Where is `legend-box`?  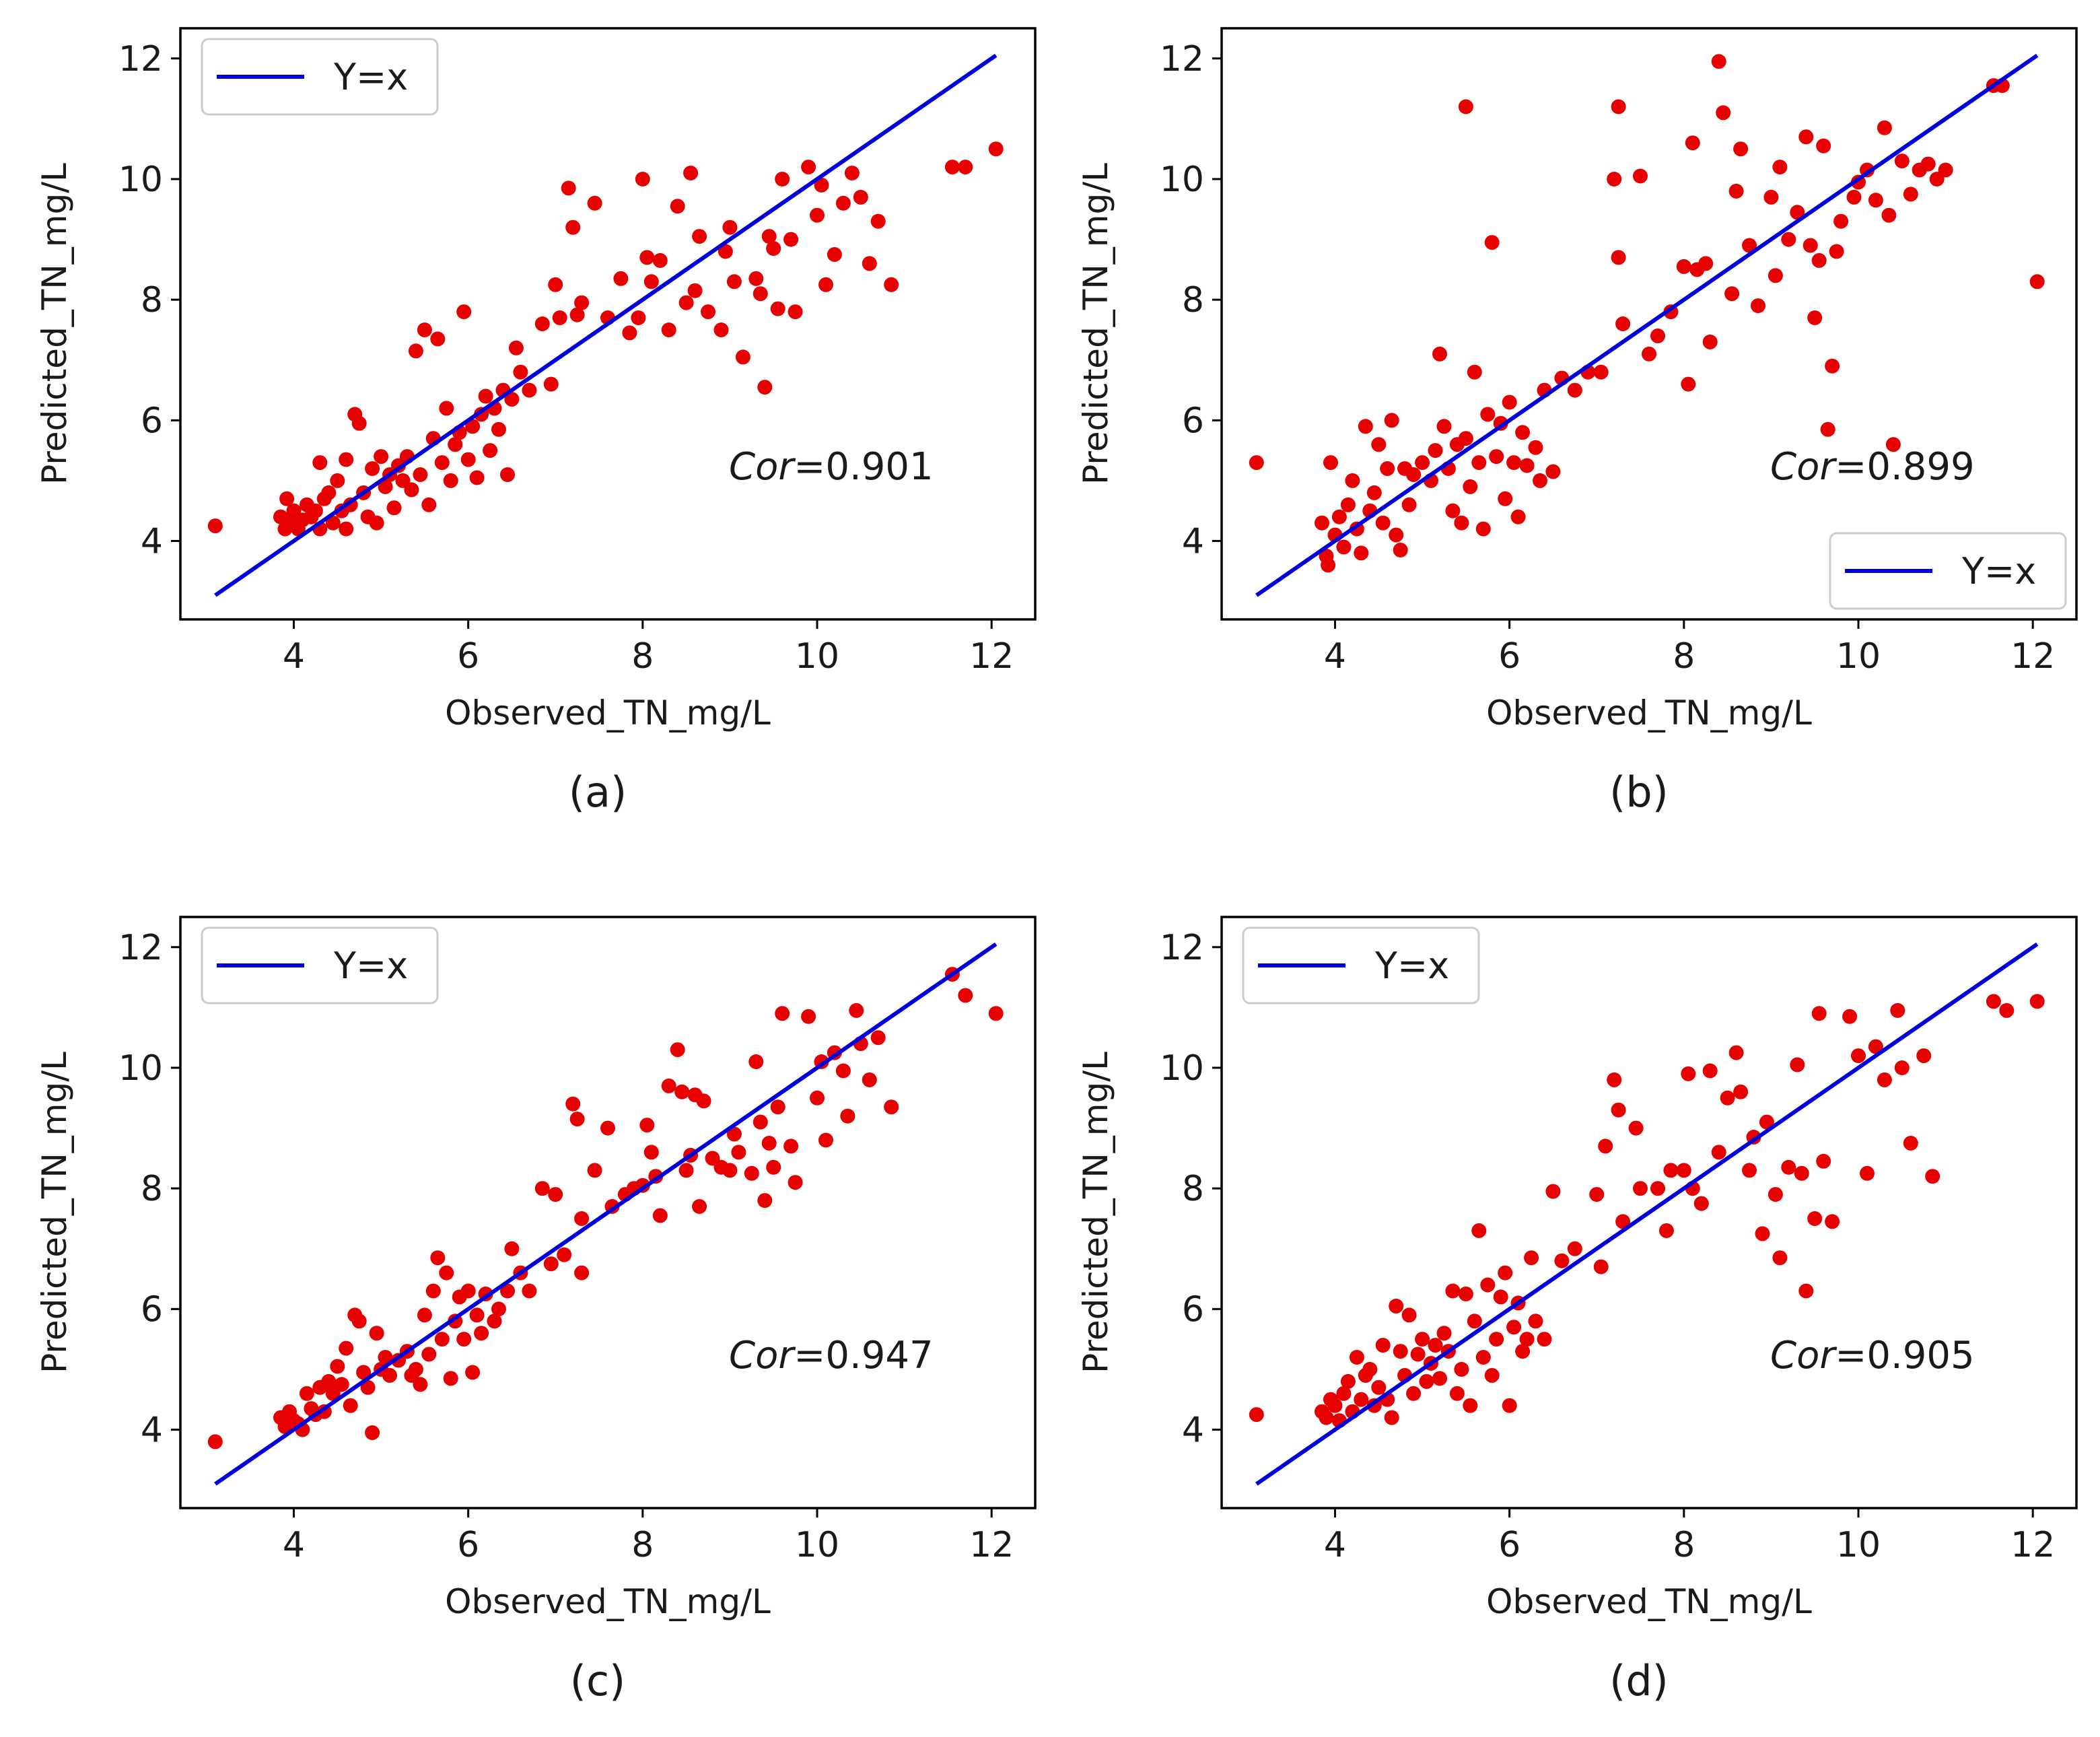 legend-box is located at coordinates (320, 965).